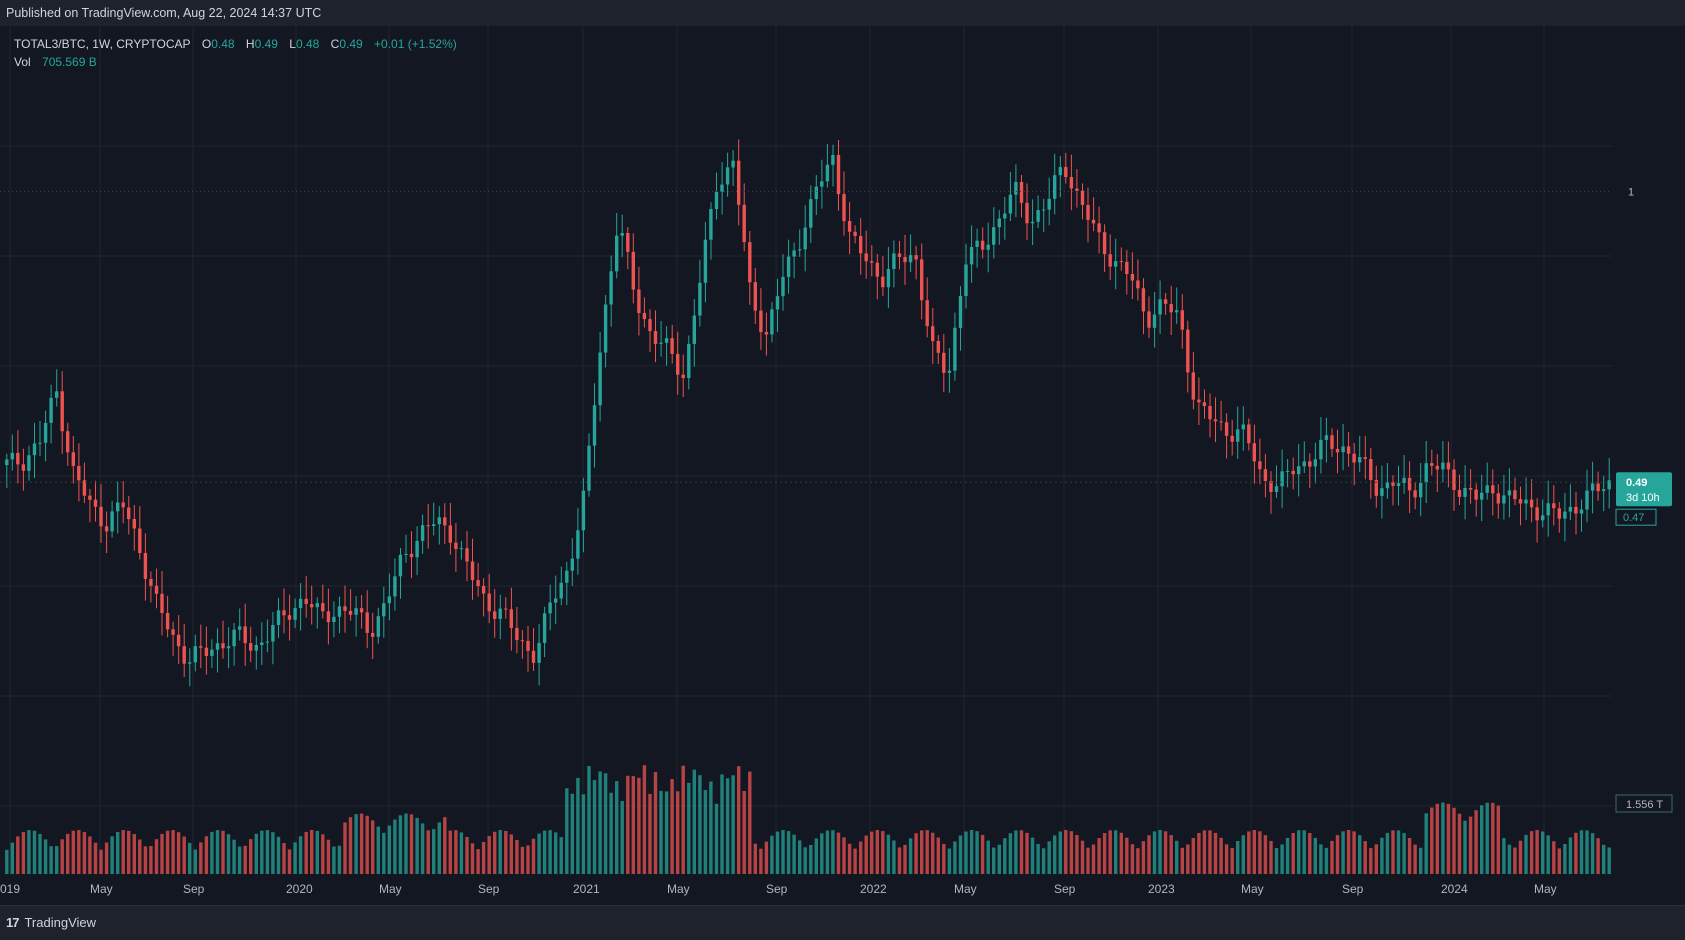 The image size is (1685, 940). What do you see at coordinates (69, 62) in the screenshot?
I see `vol-value: 705.569 B` at bounding box center [69, 62].